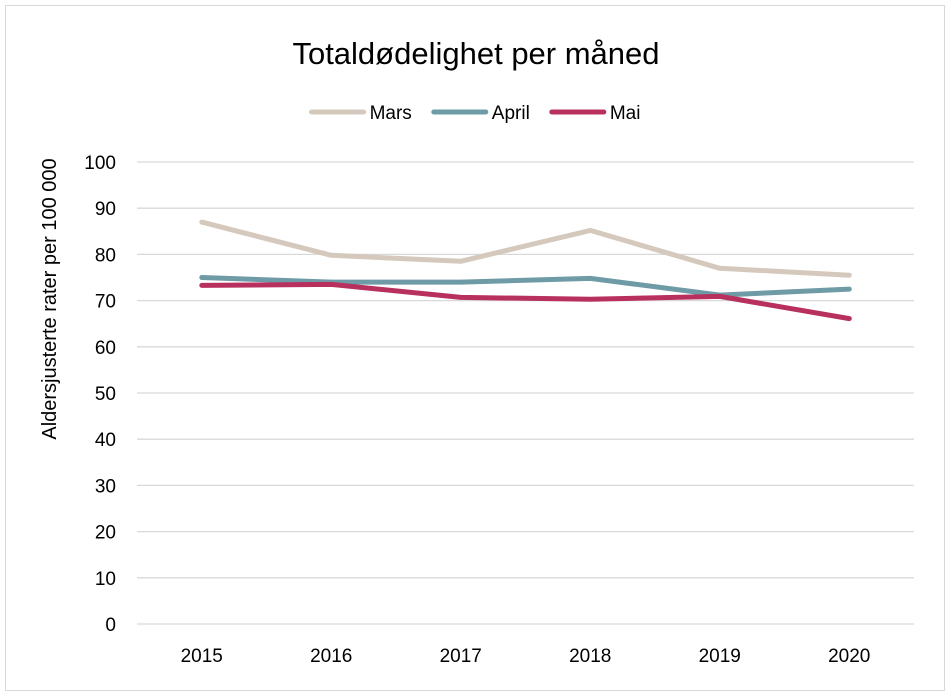 The width and height of the screenshot is (952, 699). I want to click on legend: Mars April Mai, so click(475, 113).